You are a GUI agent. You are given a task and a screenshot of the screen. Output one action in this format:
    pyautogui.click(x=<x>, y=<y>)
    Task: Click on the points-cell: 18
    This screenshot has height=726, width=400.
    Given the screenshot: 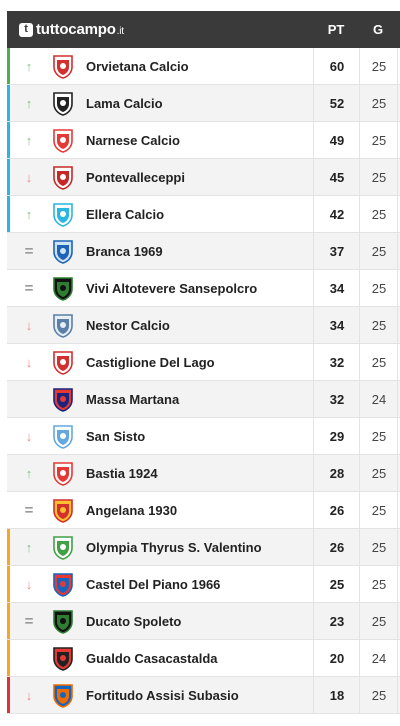 What is the action you would take?
    pyautogui.click(x=336, y=695)
    